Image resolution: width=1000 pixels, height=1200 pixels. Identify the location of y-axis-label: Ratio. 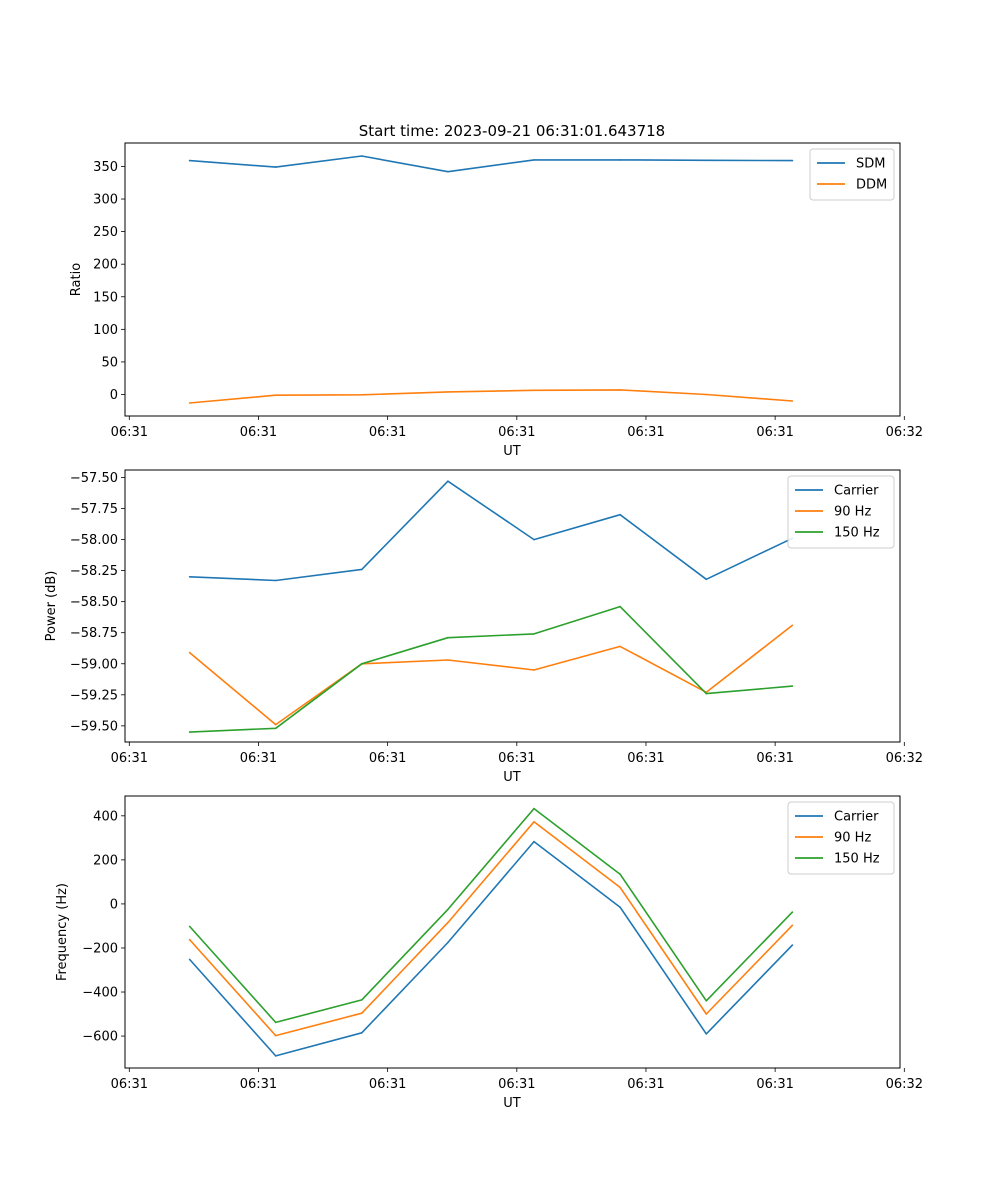
(76, 279).